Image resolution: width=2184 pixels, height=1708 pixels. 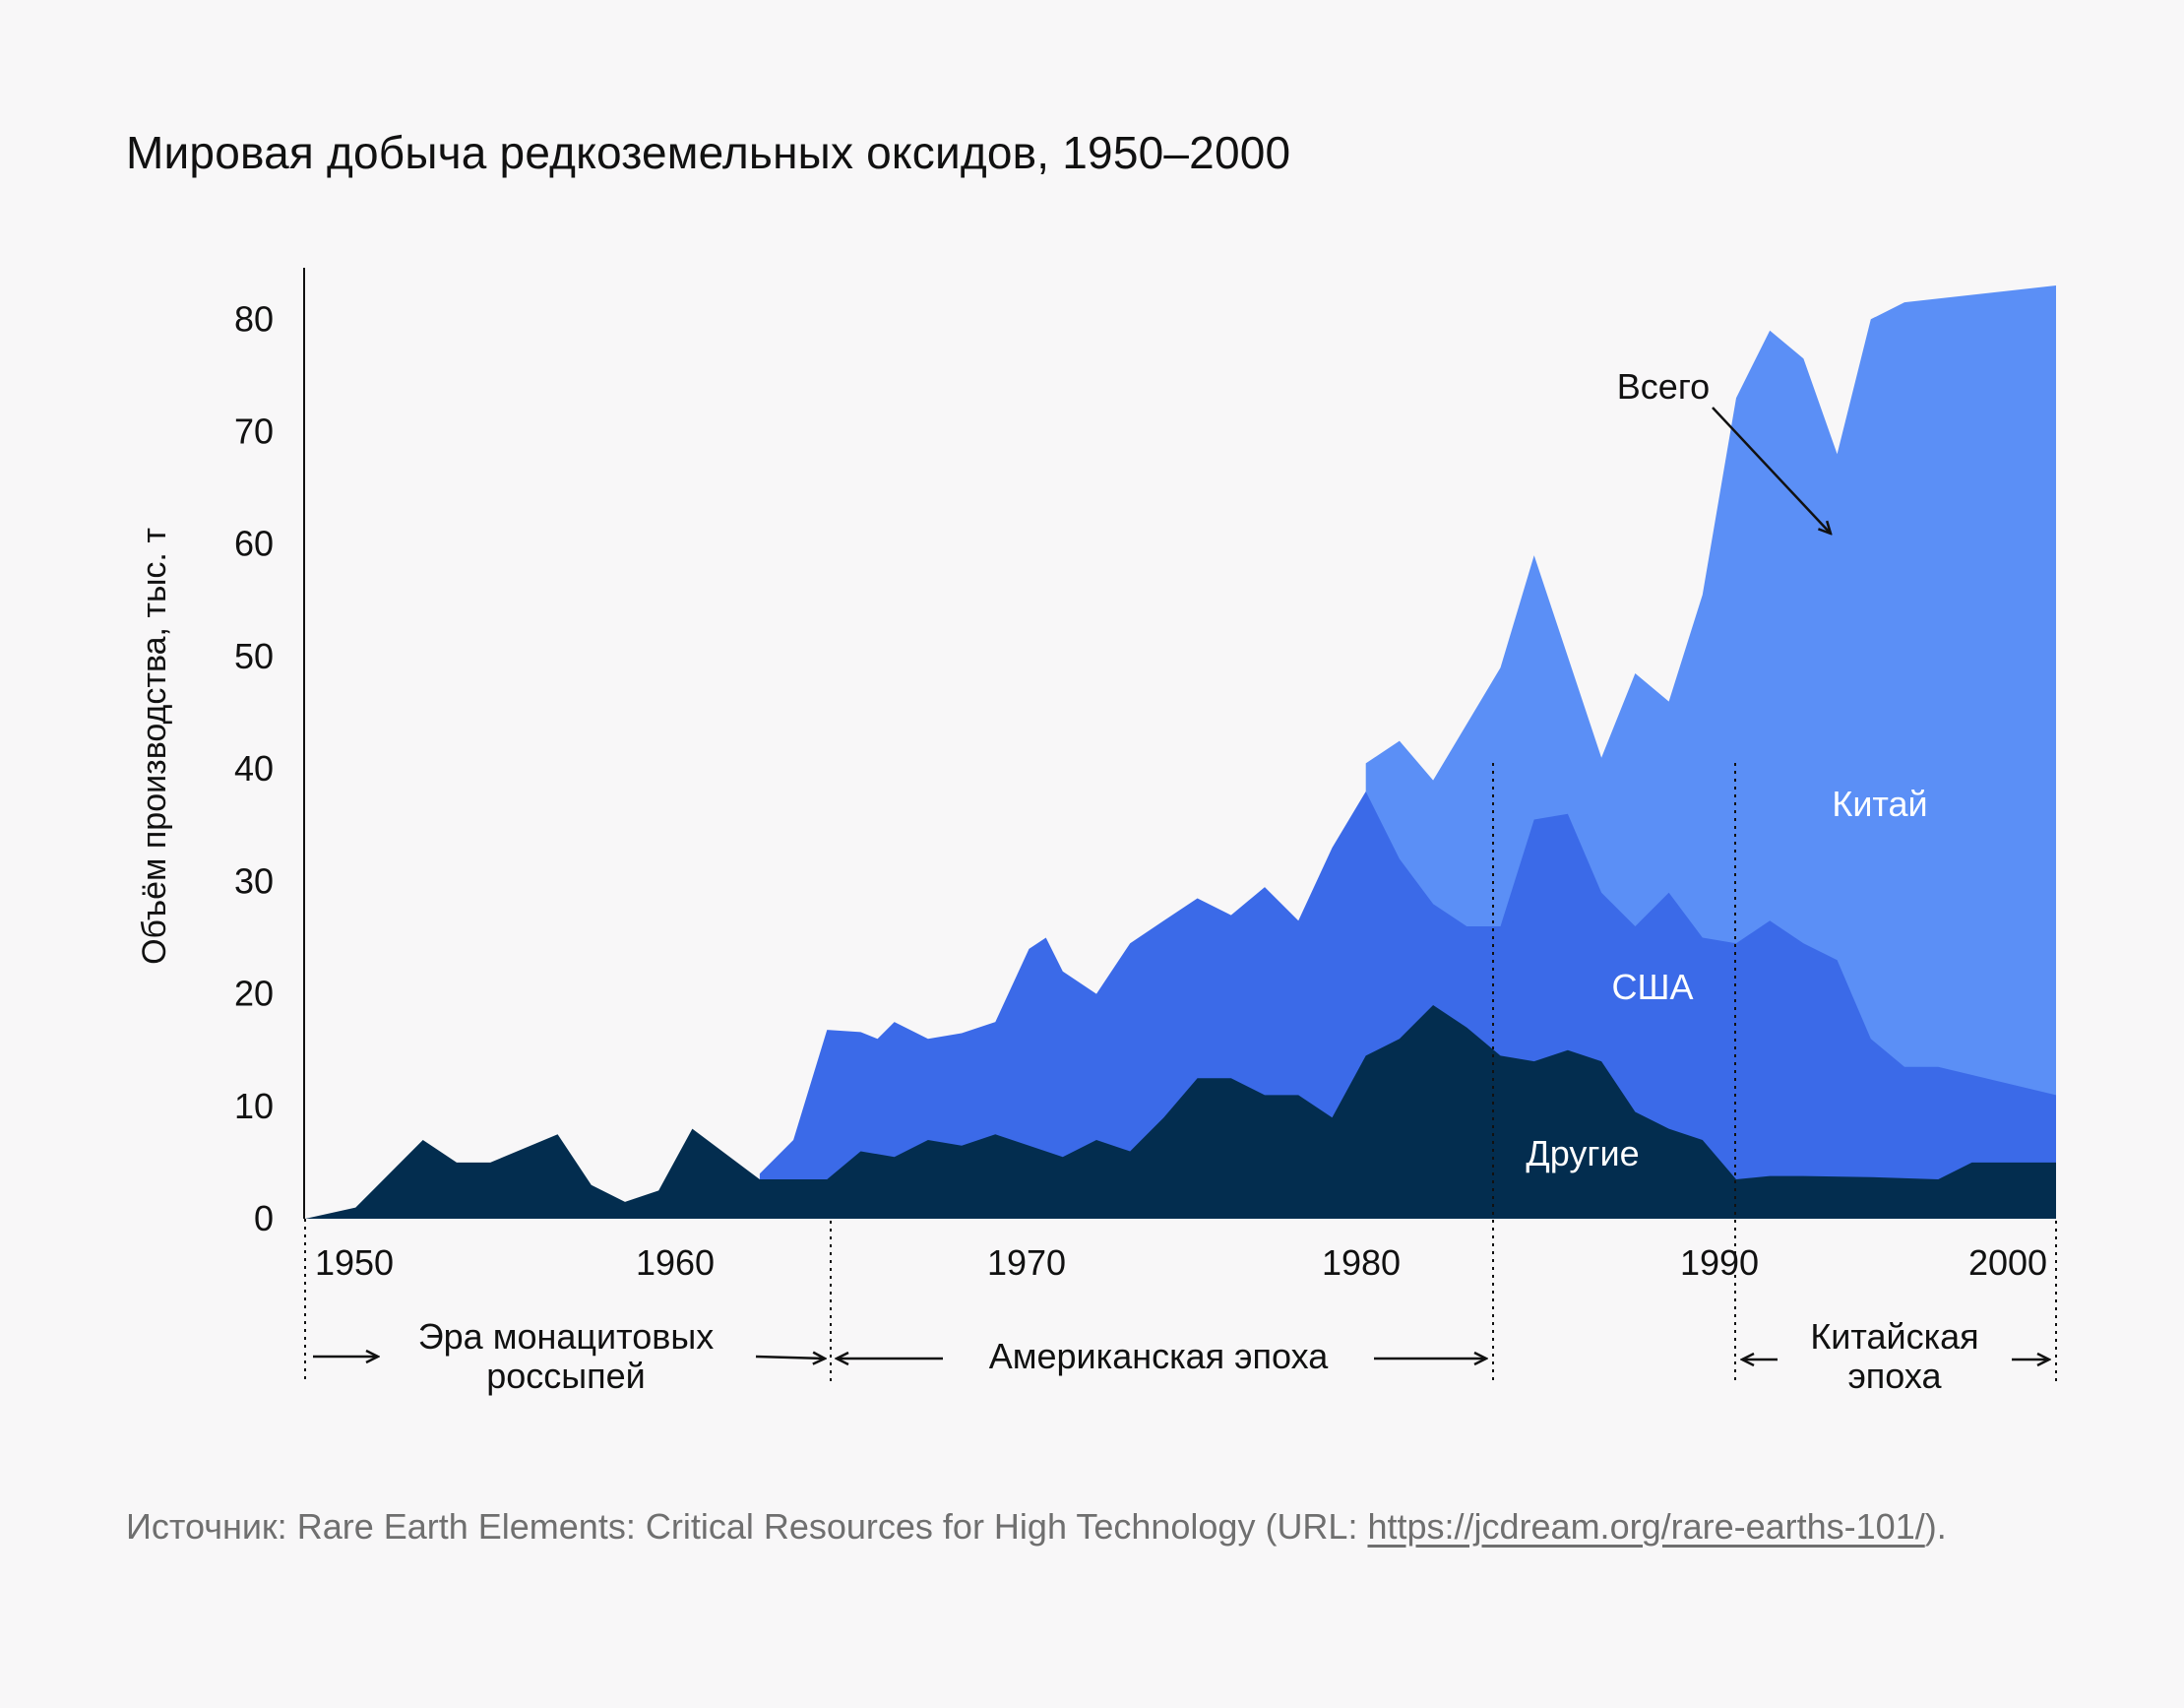 What do you see at coordinates (566, 1336) in the screenshot?
I see `era1-label-line1: Эра монацитовых` at bounding box center [566, 1336].